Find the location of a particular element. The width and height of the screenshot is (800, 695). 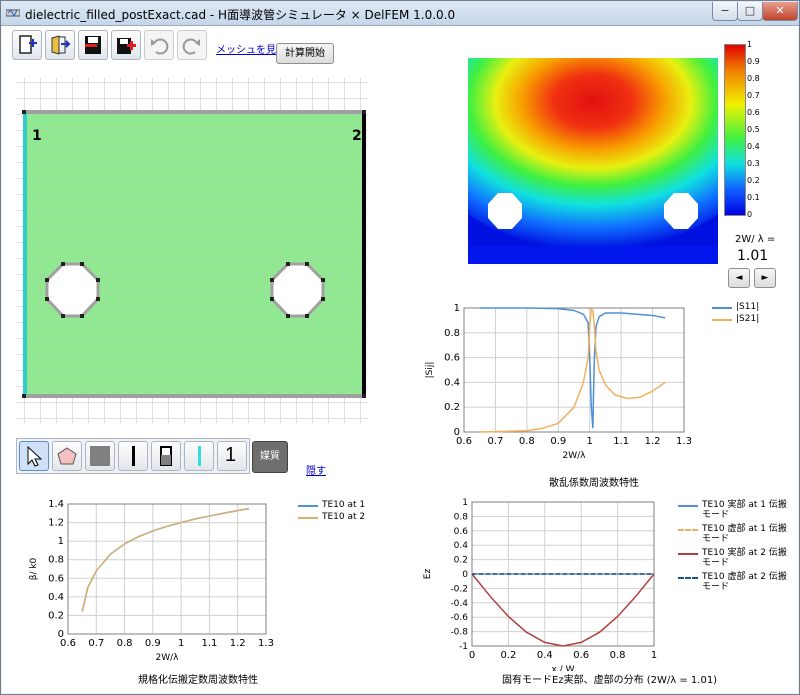

new-file-icon is located at coordinates (28, 44).